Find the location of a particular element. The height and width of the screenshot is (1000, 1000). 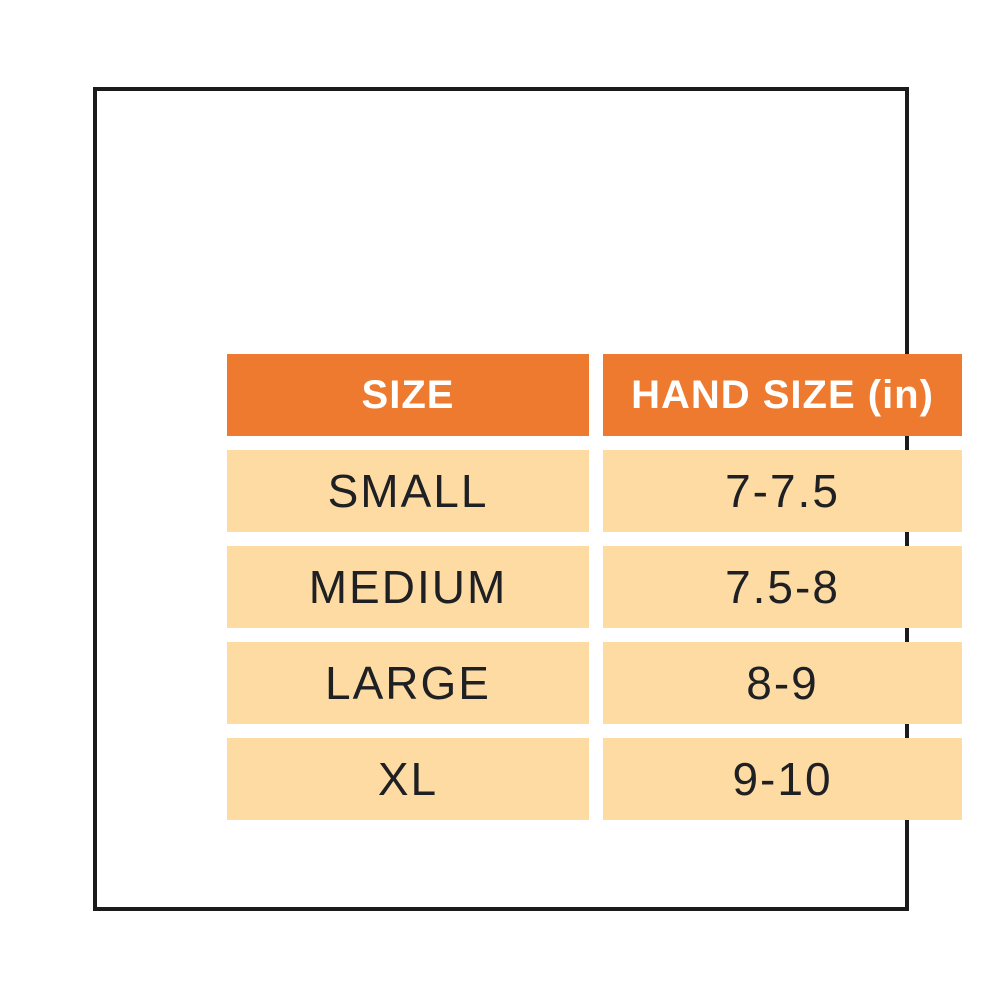

table-cell-size-large: LARGE is located at coordinates (408, 683).